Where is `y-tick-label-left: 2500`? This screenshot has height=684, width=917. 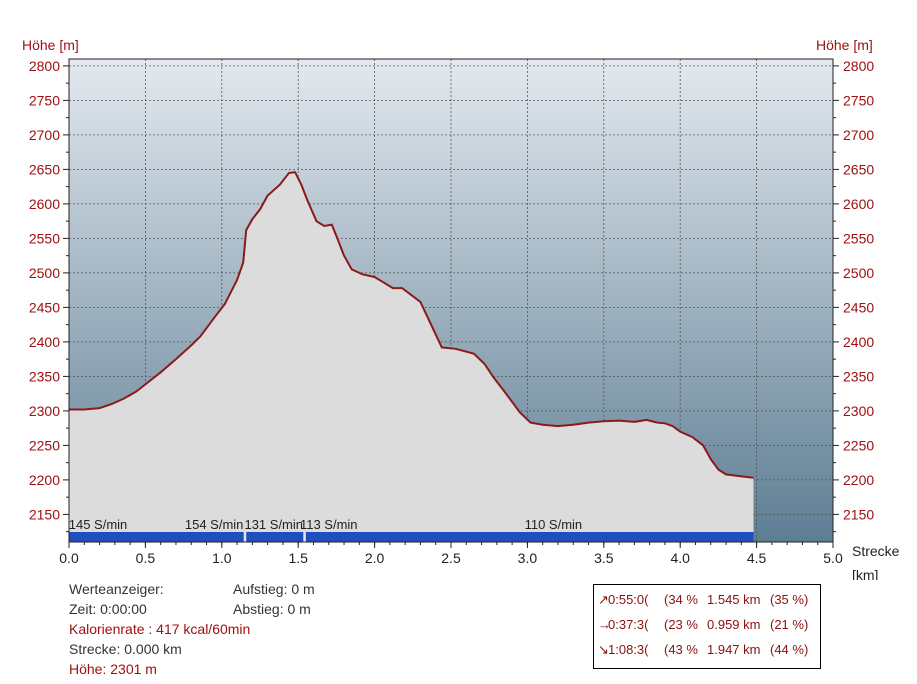
y-tick-label-left: 2500 is located at coordinates (44, 273).